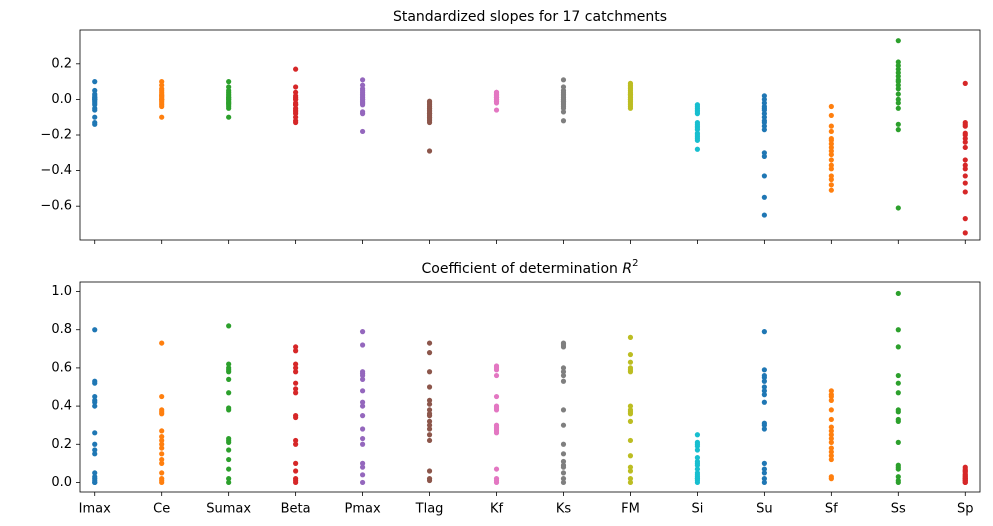 Image resolution: width=993 pixels, height=526 pixels. What do you see at coordinates (228, 509) in the screenshot?
I see `x-tick-label: Sumax` at bounding box center [228, 509].